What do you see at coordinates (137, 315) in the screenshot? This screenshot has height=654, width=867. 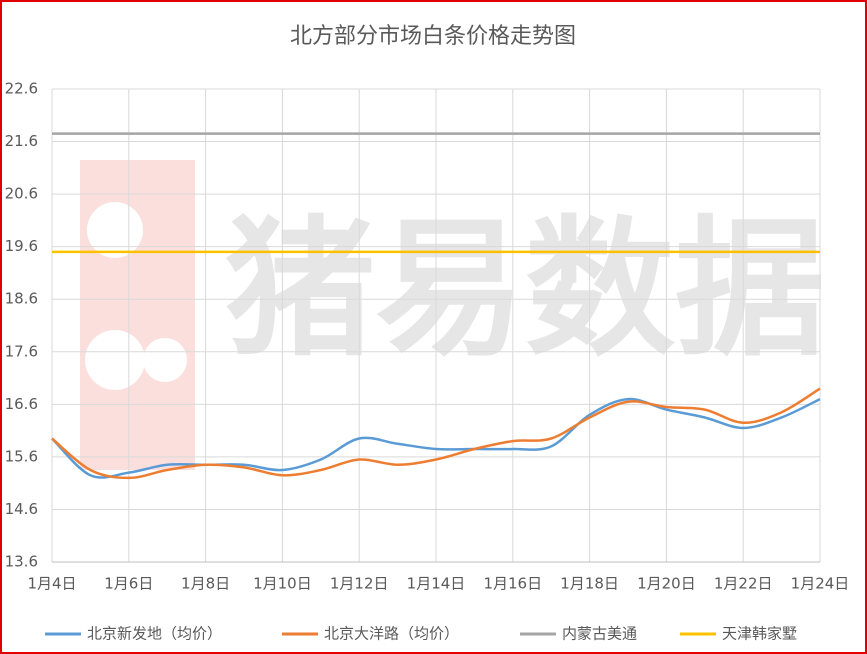 I see `logo` at bounding box center [137, 315].